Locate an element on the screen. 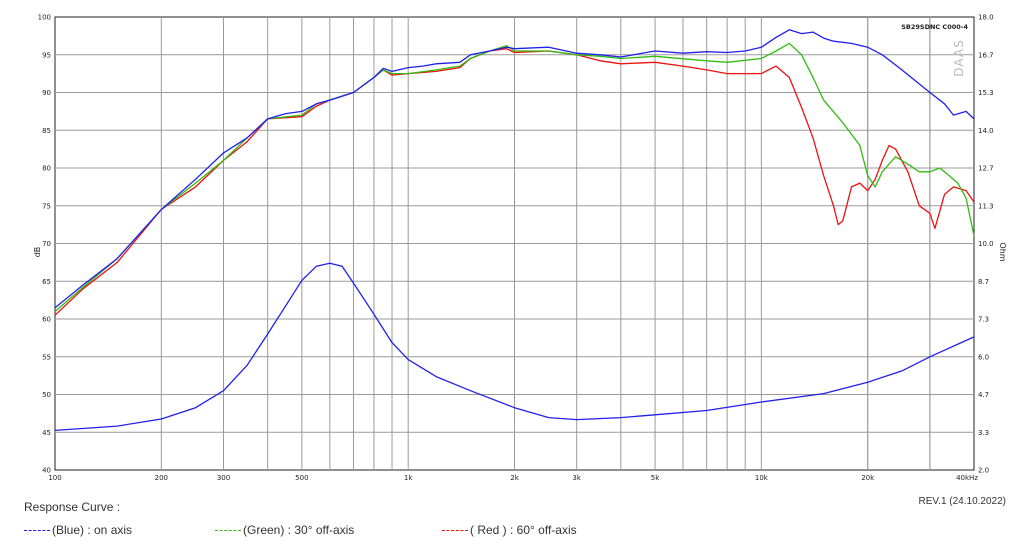 Image resolution: width=1024 pixels, height=553 pixels. response-curve-title: Response Curve : is located at coordinates (72, 507).